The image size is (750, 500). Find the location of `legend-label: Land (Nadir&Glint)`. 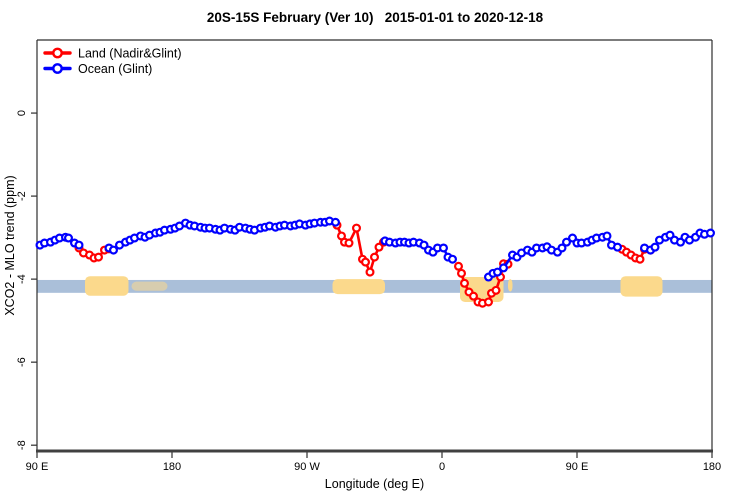

legend-label: Land (Nadir&Glint) is located at coordinates (130, 54).